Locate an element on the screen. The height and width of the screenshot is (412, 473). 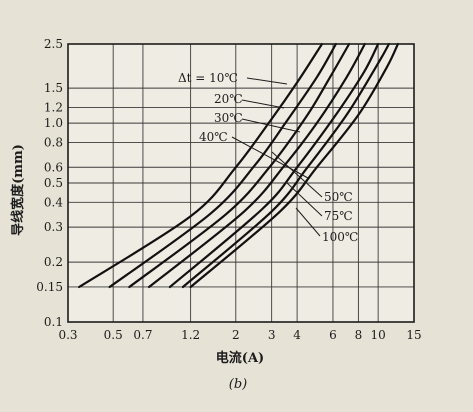
y-tick-label: 0.5 is located at coordinates (53, 183).